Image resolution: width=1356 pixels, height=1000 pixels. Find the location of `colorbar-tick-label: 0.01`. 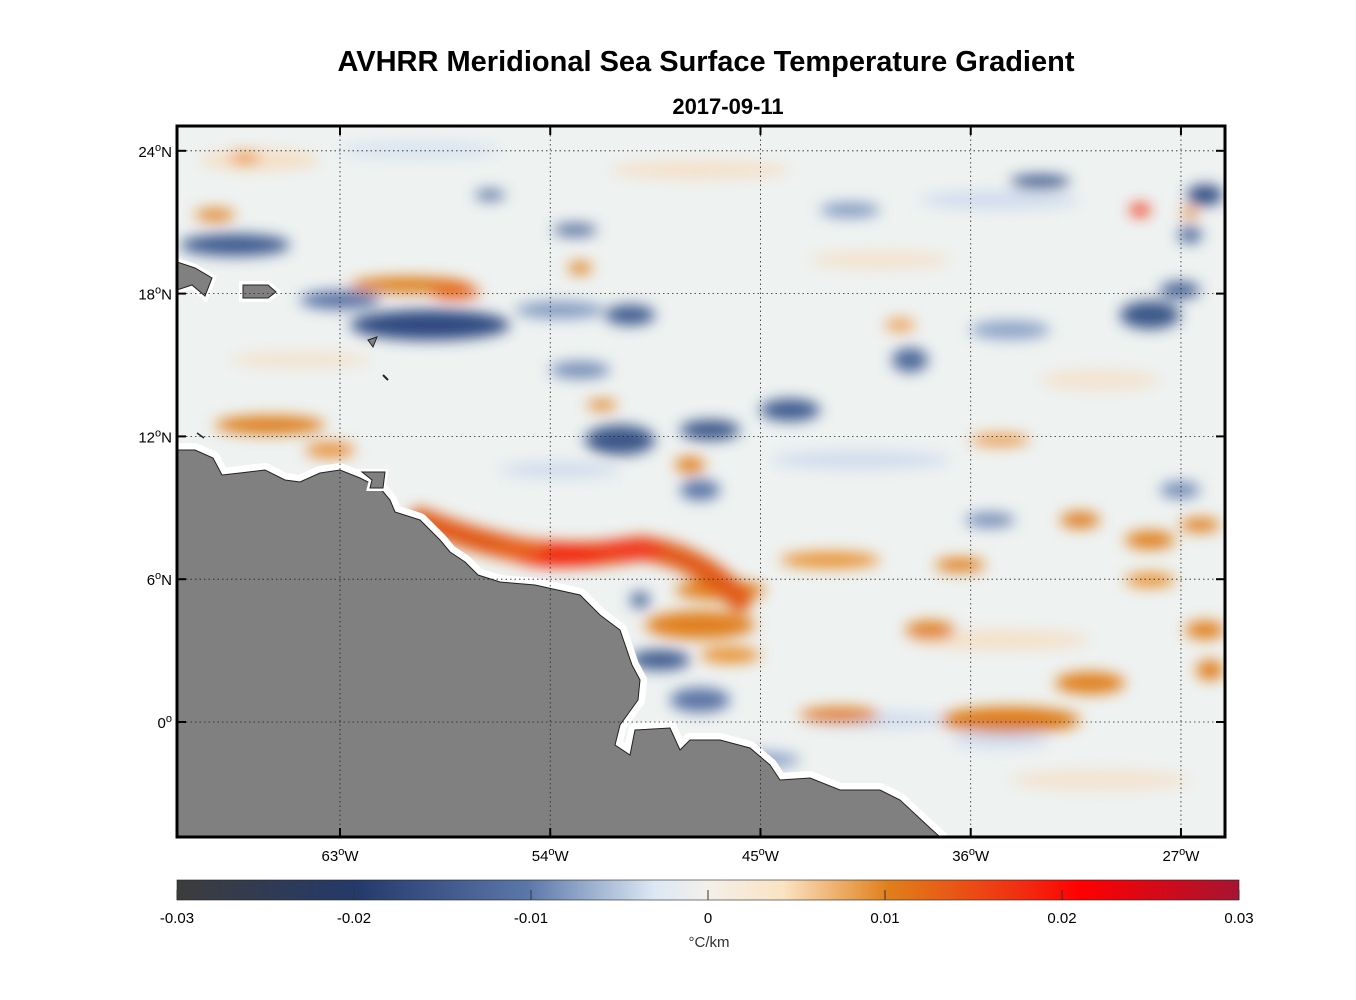

colorbar-tick-label: 0.01 is located at coordinates (884, 918).